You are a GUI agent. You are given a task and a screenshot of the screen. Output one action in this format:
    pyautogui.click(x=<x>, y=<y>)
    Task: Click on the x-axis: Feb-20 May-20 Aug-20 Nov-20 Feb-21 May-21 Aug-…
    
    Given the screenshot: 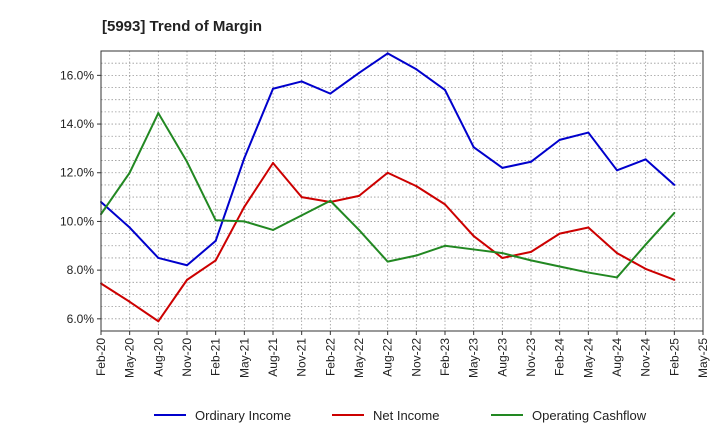 What is the action you would take?
    pyautogui.click(x=402, y=354)
    